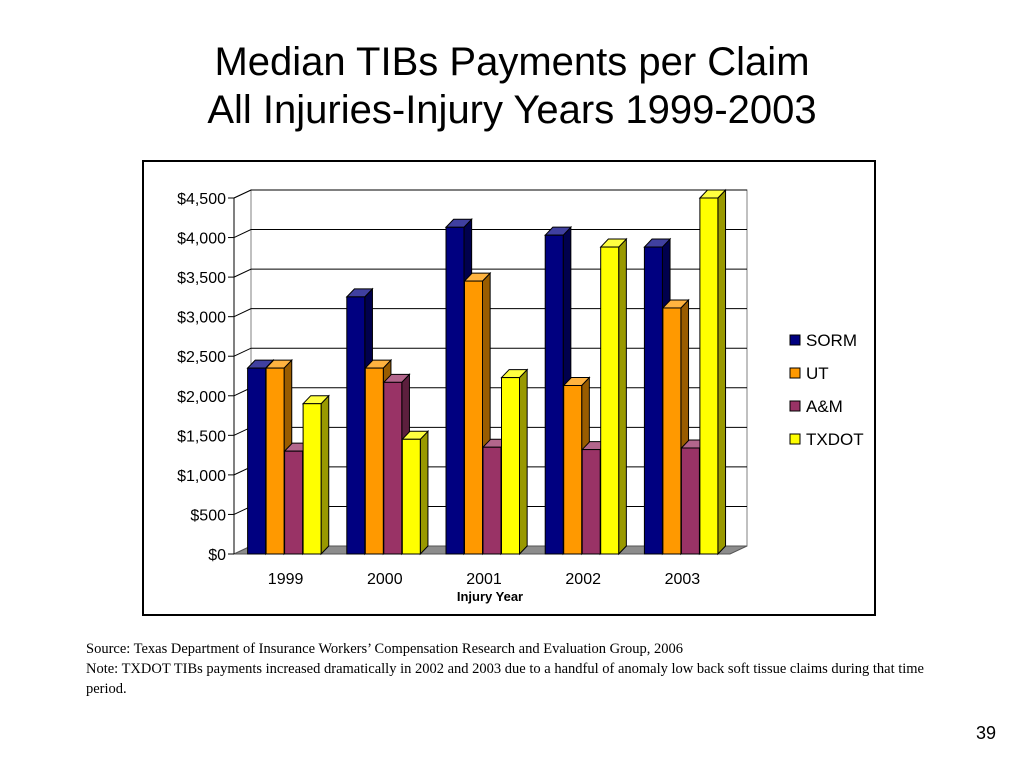  What do you see at coordinates (275, 461) in the screenshot?
I see `bar-ut-1999` at bounding box center [275, 461].